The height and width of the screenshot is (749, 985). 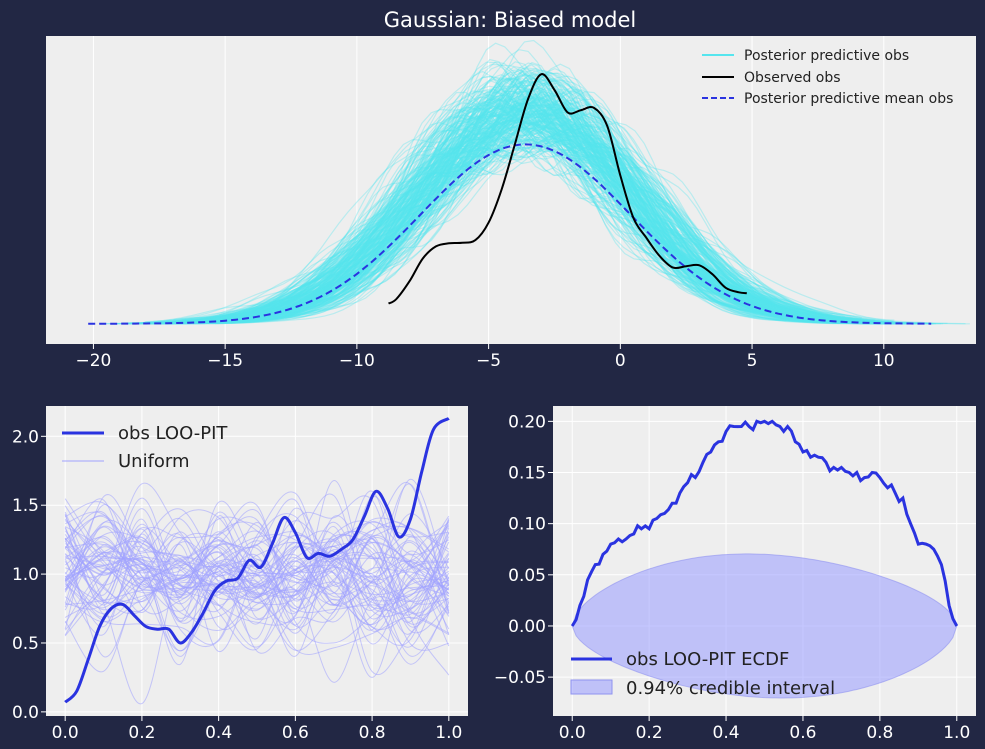 What do you see at coordinates (730, 688) in the screenshot?
I see `right-legend-label-interval: 0.94% credible interval` at bounding box center [730, 688].